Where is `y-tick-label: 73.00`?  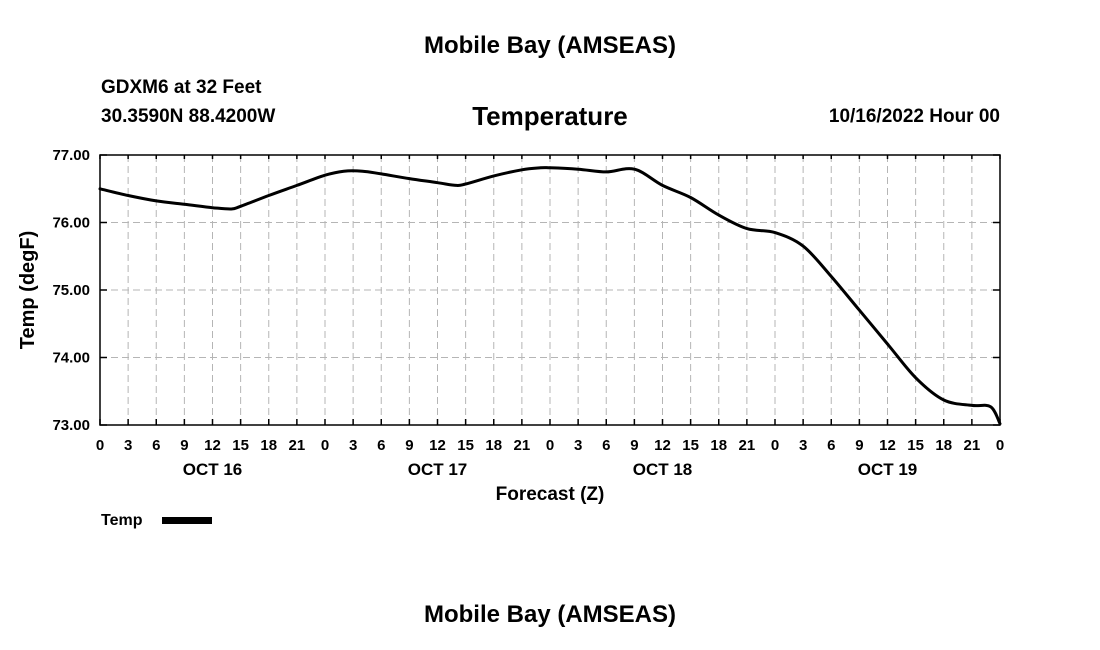
y-tick-label: 73.00 is located at coordinates (71, 425).